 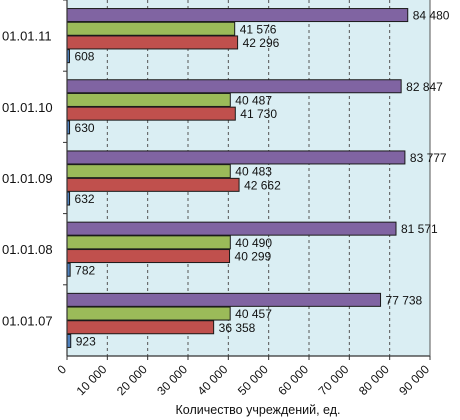 I want to click on data-label: 42 296, so click(x=261, y=43).